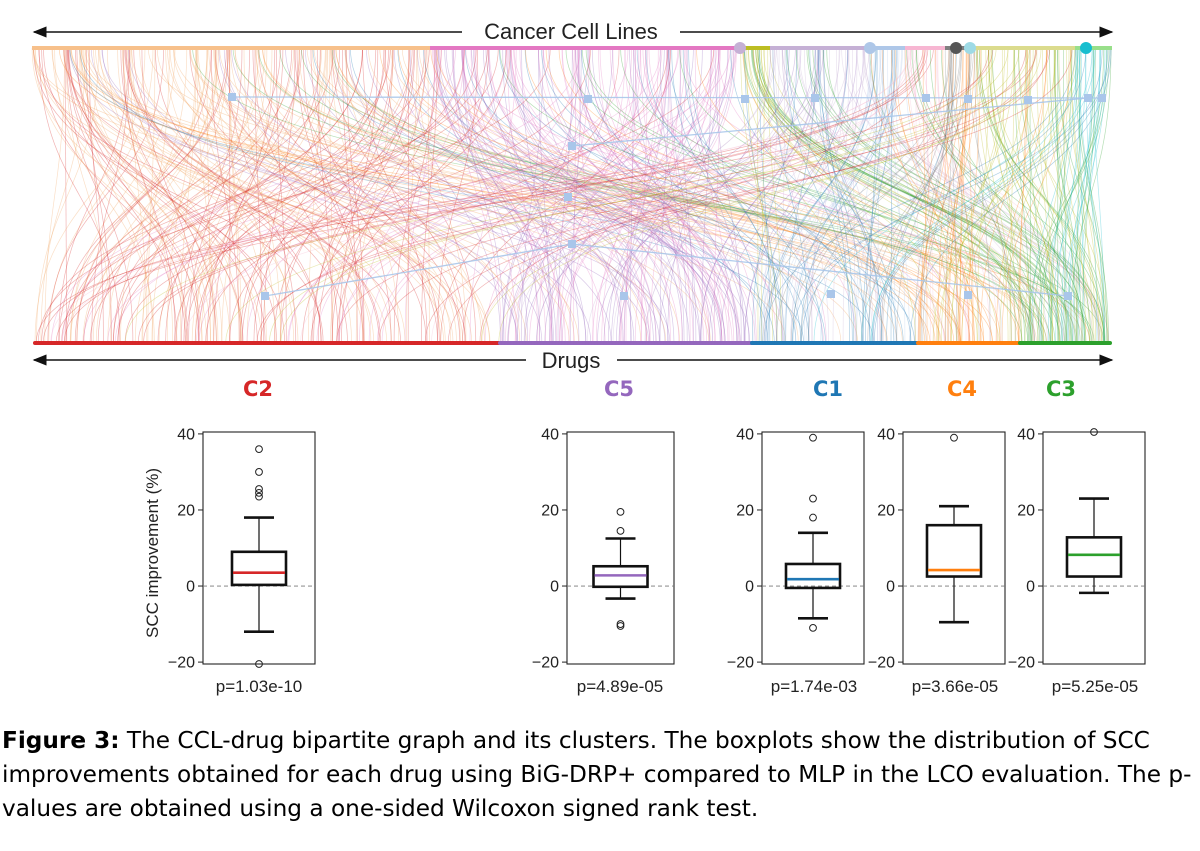 The width and height of the screenshot is (1200, 851). Describe the element at coordinates (572, 343) in the screenshot. I see `drug-nodes` at that location.